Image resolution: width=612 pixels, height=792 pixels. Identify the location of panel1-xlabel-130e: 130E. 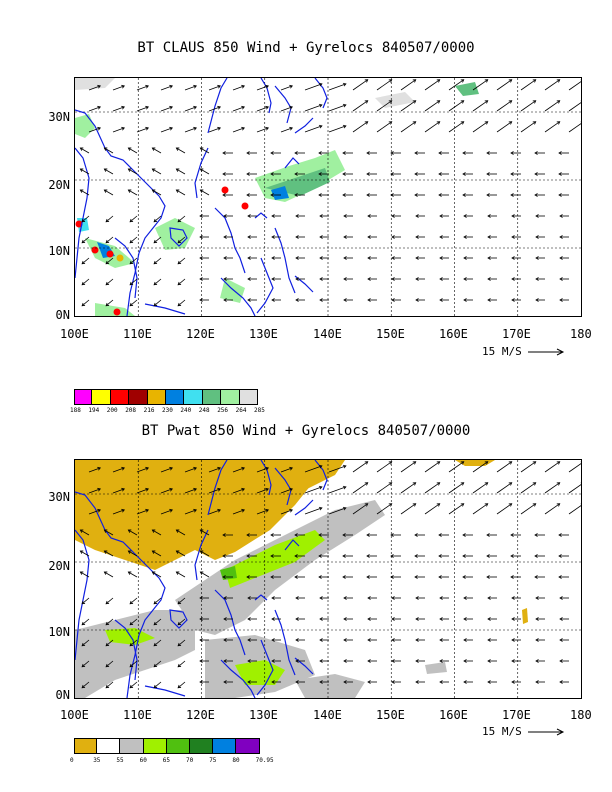
(263, 334).